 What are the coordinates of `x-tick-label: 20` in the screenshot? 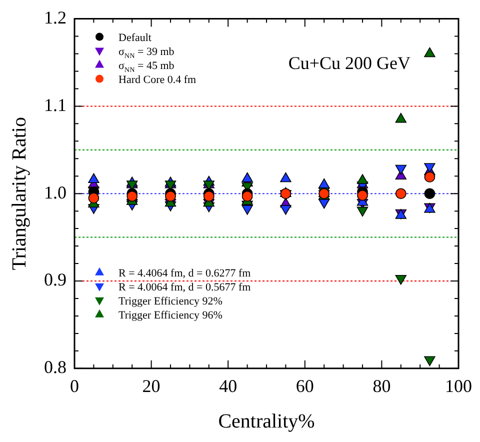 It's located at (151, 386).